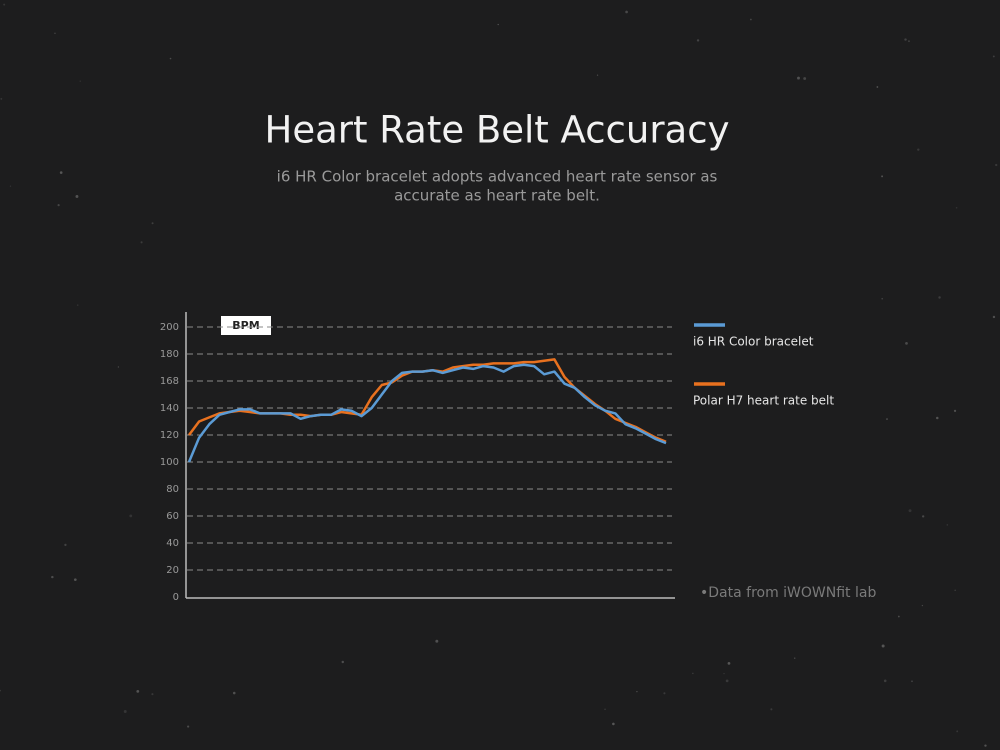  I want to click on y-label-box, so click(246, 325).